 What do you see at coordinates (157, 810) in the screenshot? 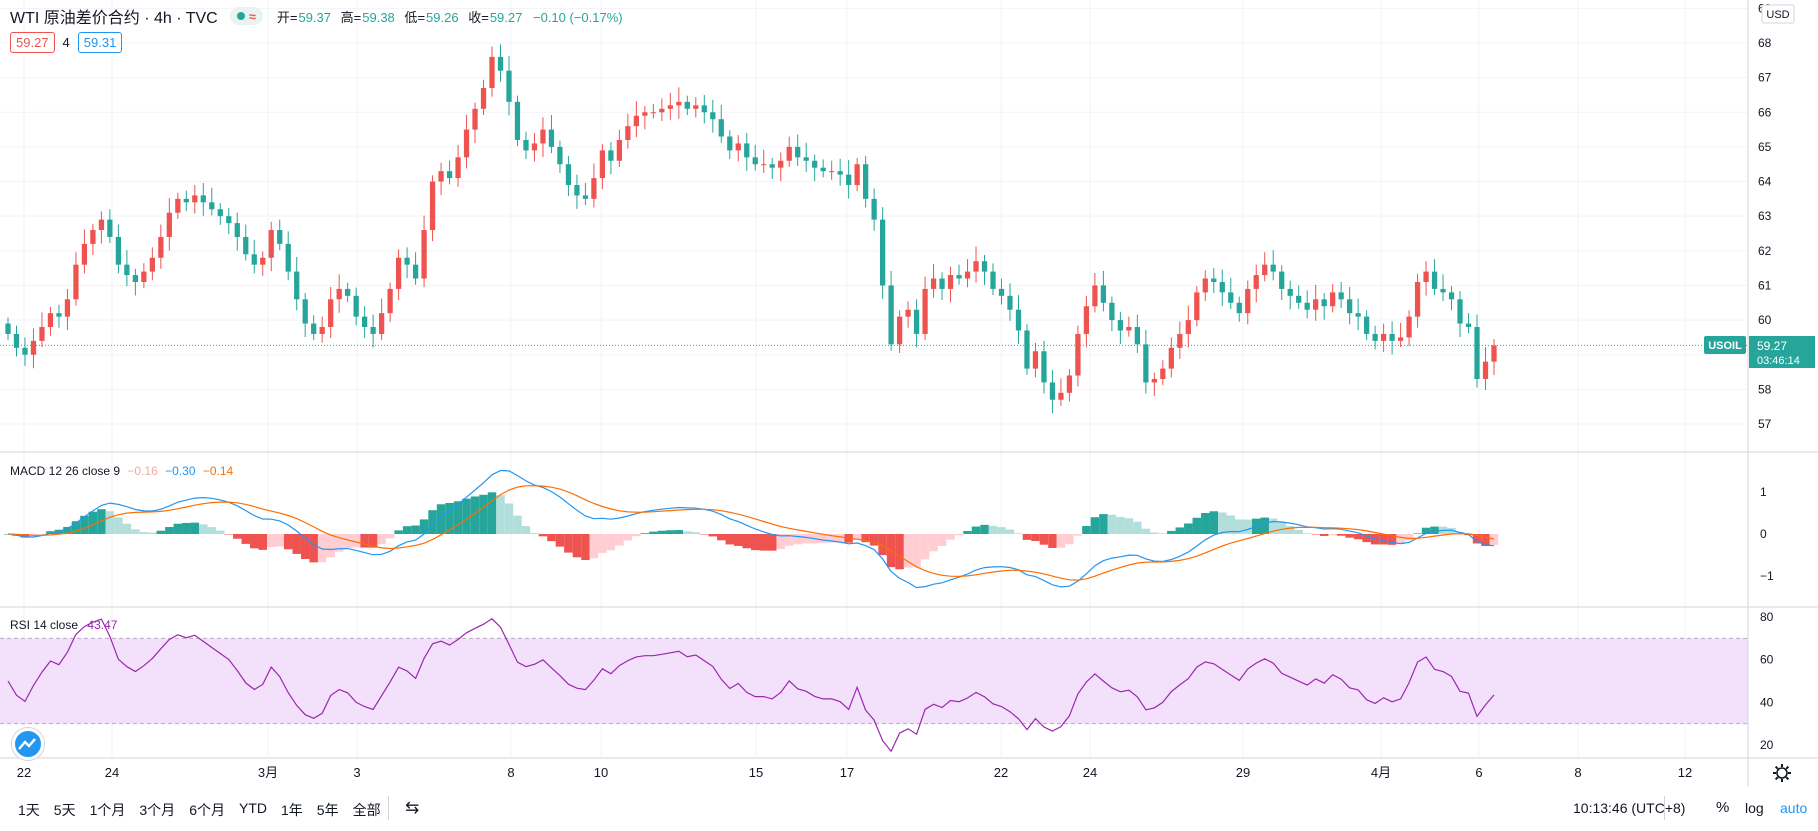
I see `range-3m: 3个月` at bounding box center [157, 810].